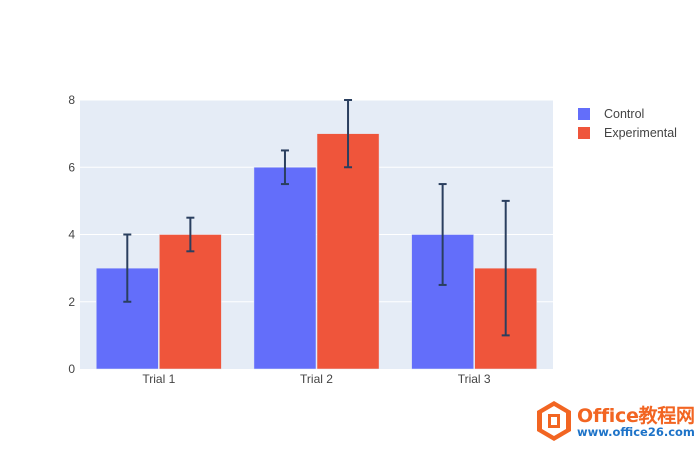  Describe the element at coordinates (624, 114) in the screenshot. I see `legend-label: Control` at that location.